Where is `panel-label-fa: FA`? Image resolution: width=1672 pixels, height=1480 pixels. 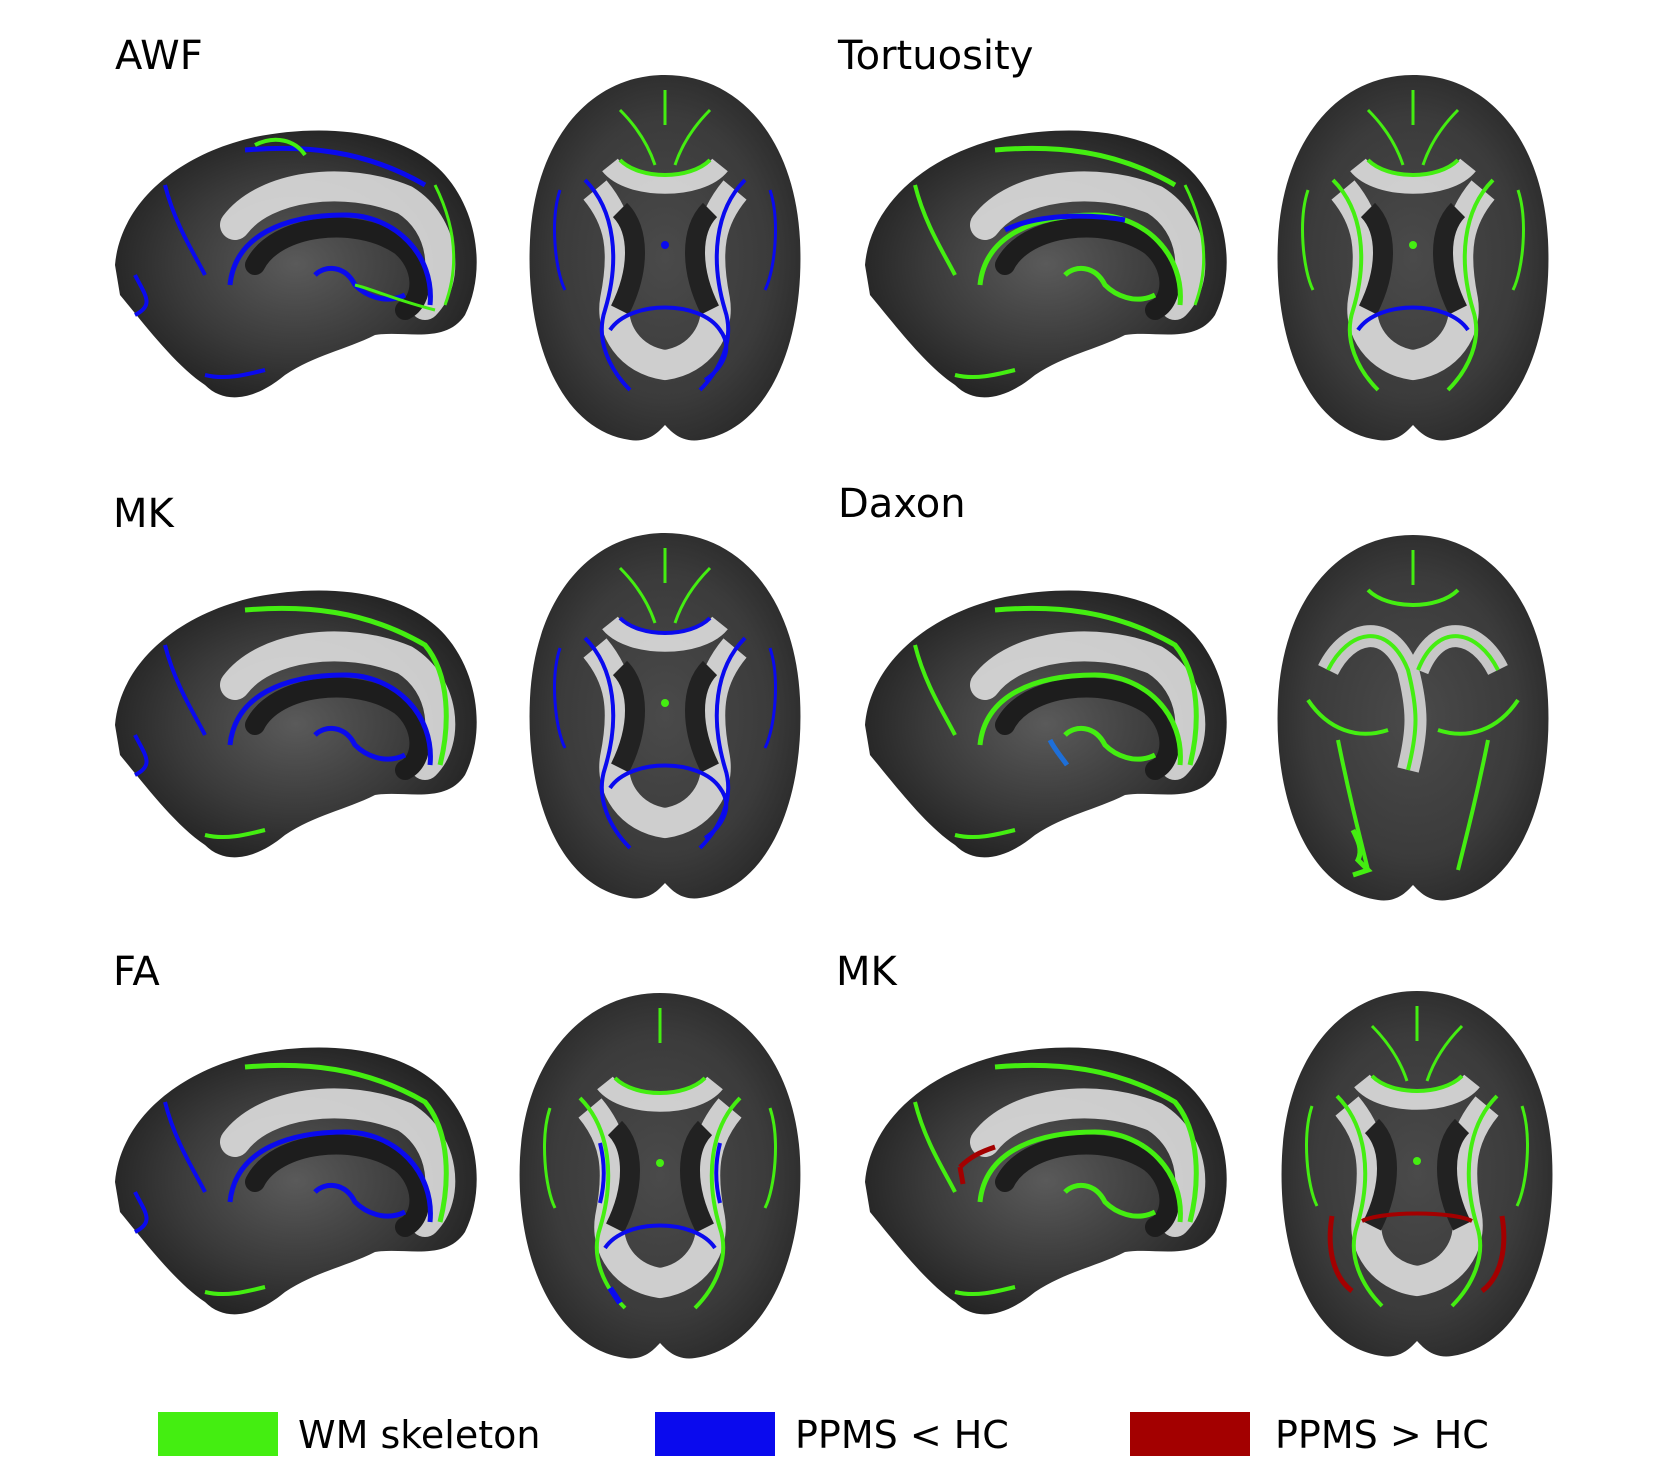 panel-label-fa: FA is located at coordinates (136, 972).